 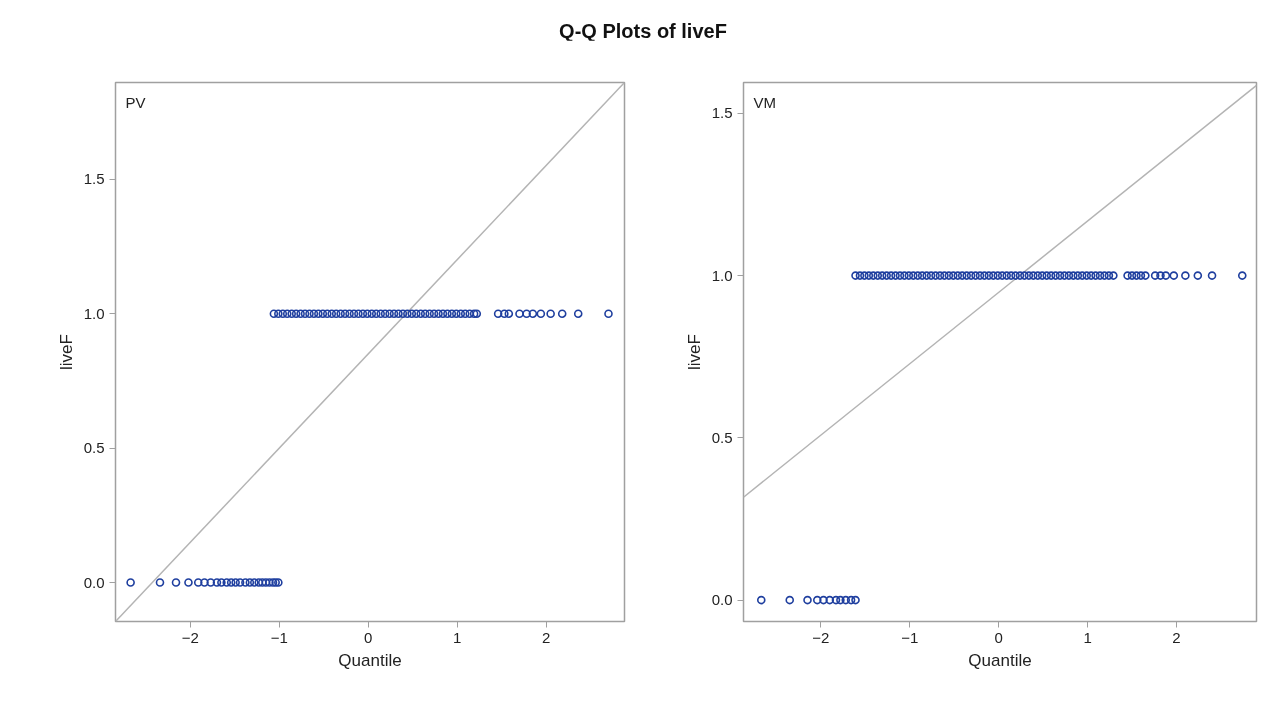 I want to click on annotation: VM, so click(x=764, y=102).